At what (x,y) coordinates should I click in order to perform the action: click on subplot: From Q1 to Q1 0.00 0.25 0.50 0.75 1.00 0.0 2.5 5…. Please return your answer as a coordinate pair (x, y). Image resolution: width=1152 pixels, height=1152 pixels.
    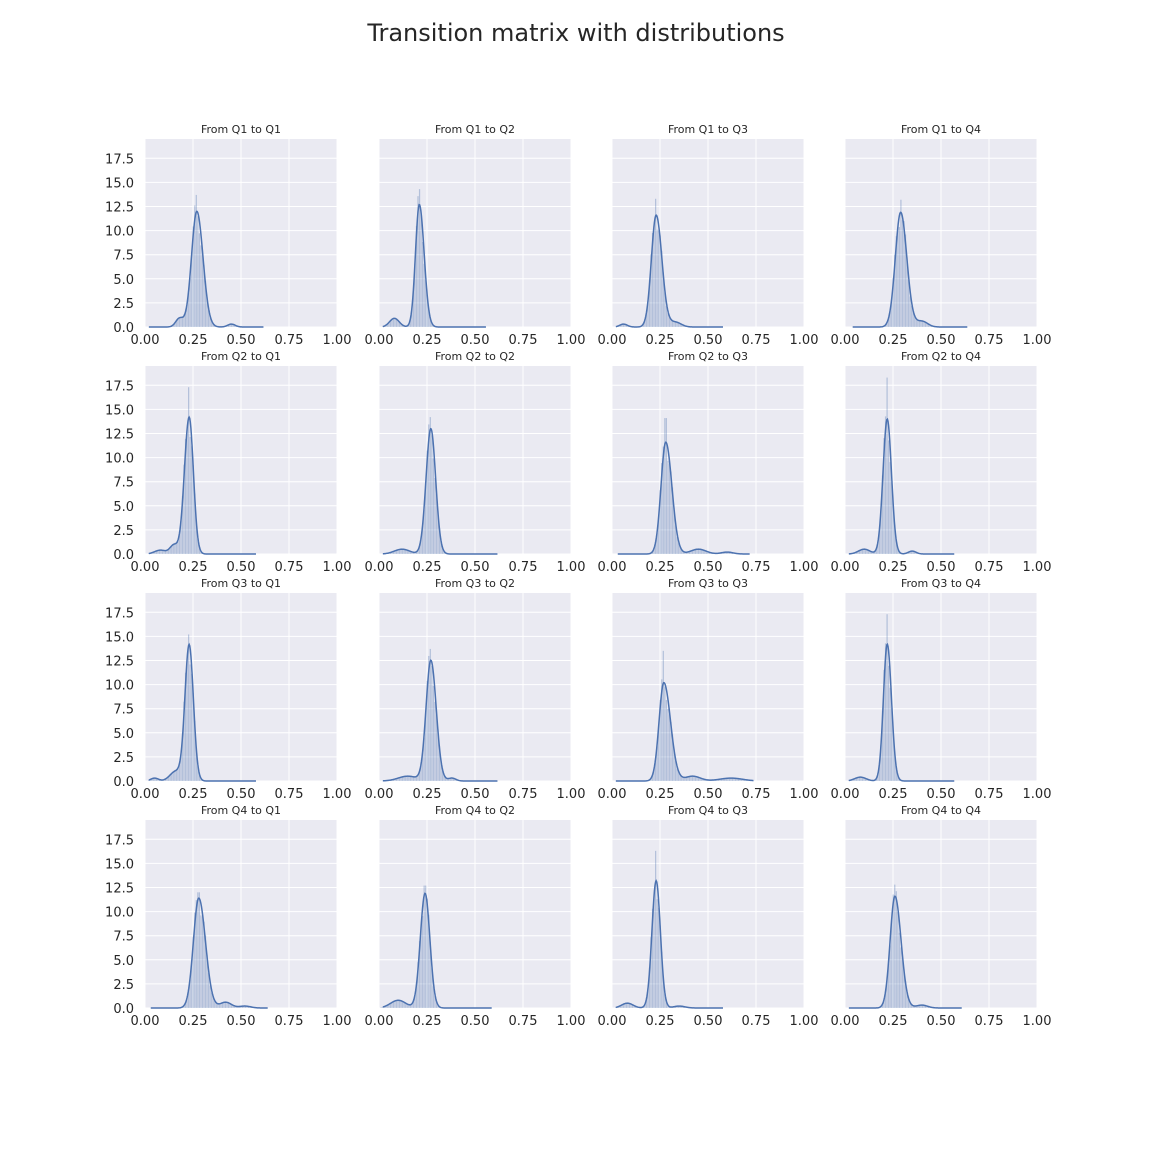
    Looking at the image, I should click on (228, 235).